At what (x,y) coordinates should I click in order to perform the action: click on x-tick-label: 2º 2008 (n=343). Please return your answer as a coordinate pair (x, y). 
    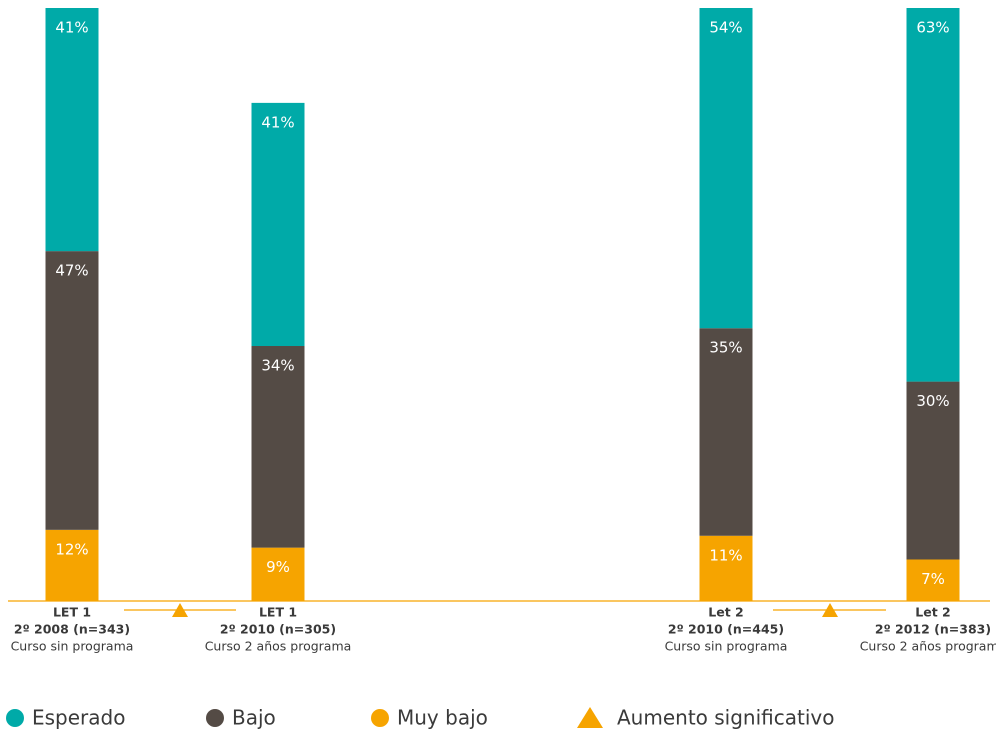
    Looking at the image, I should click on (72, 629).